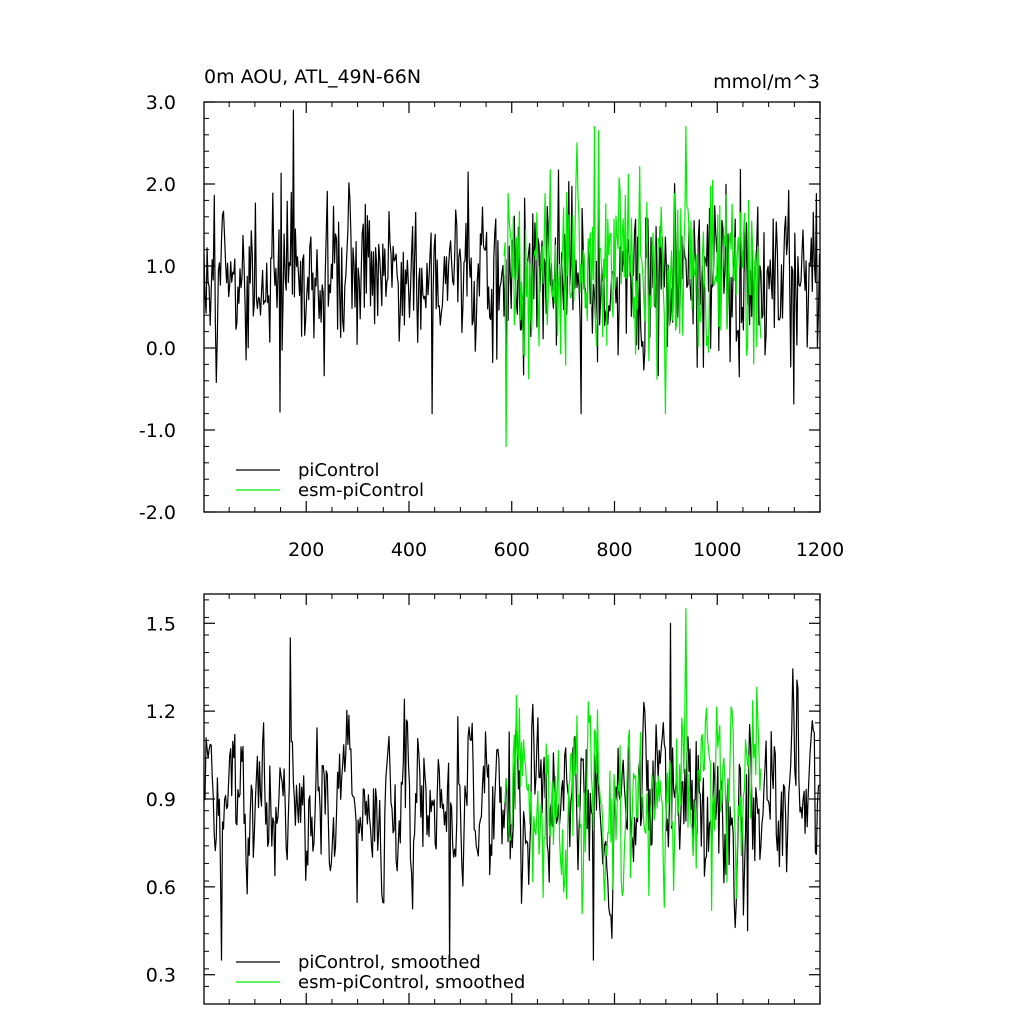 The width and height of the screenshot is (1024, 1024). Describe the element at coordinates (161, 624) in the screenshot. I see `bottom-y-tick-label: 1.5` at that location.